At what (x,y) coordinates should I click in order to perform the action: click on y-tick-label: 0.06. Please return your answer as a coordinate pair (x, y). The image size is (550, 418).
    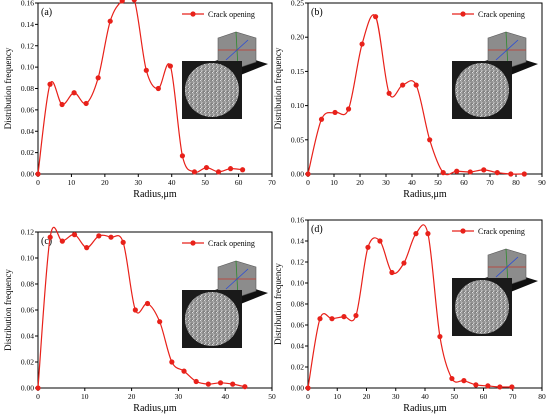
    Looking at the image, I should click on (27, 109).